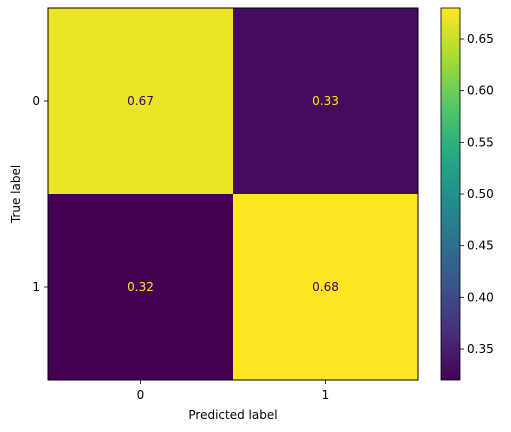 Image resolution: width=511 pixels, height=432 pixels. Describe the element at coordinates (16, 194) in the screenshot. I see `y-axis-label: True label` at that location.